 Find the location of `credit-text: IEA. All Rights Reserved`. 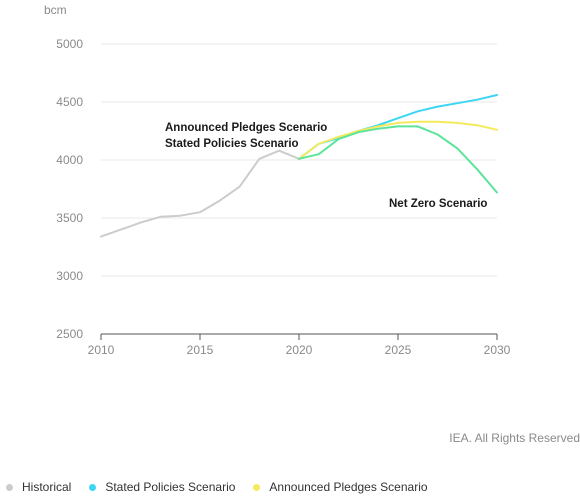

credit-text: IEA. All Rights Reserved is located at coordinates (514, 438).